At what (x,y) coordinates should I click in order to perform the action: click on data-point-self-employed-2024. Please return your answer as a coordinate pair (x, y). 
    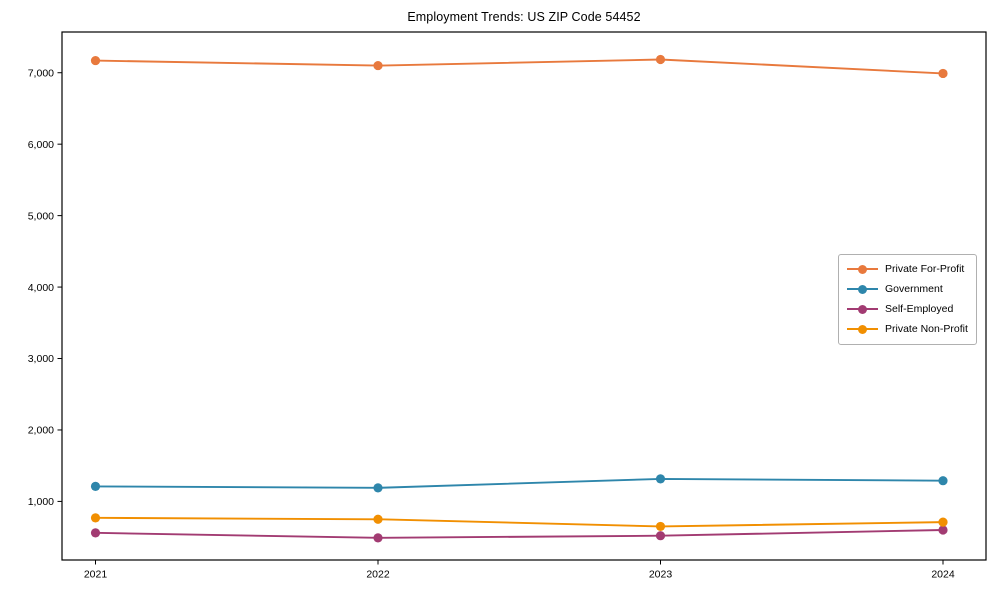
    Looking at the image, I should click on (943, 530).